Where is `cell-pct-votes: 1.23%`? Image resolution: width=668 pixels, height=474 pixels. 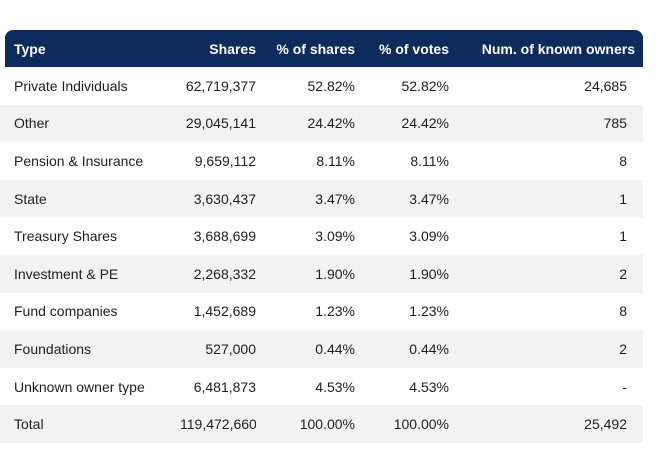
cell-pct-votes: 1.23% is located at coordinates (429, 311).